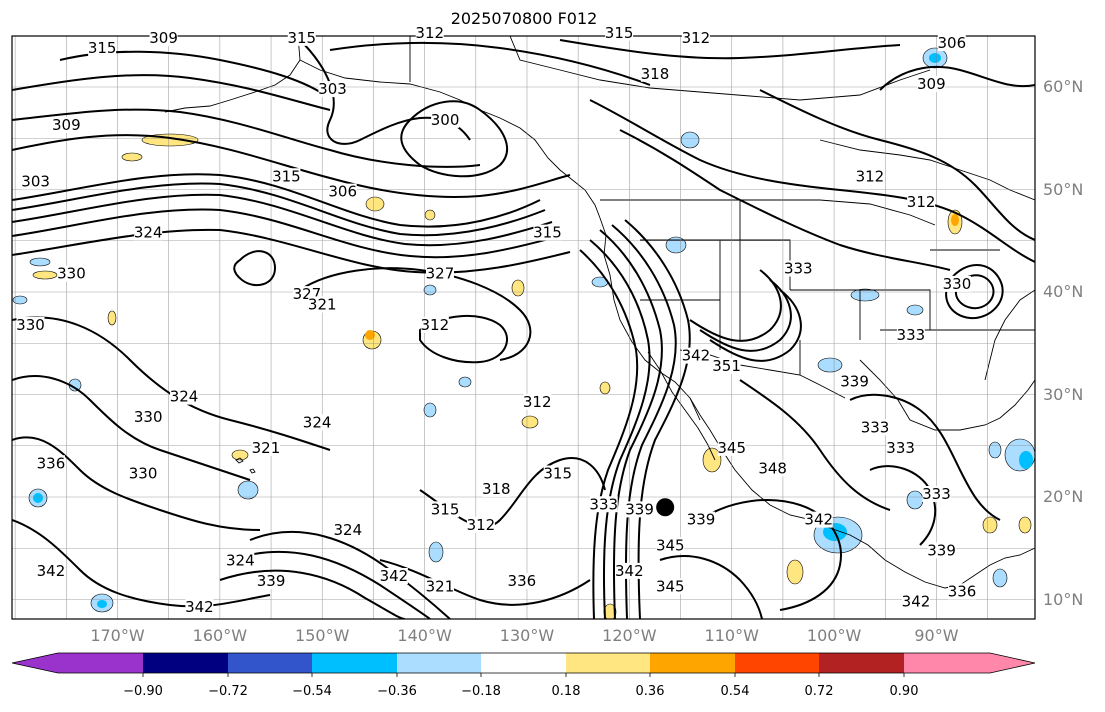 This screenshot has height=712, width=1105. I want to click on contour-label: 318, so click(496, 489).